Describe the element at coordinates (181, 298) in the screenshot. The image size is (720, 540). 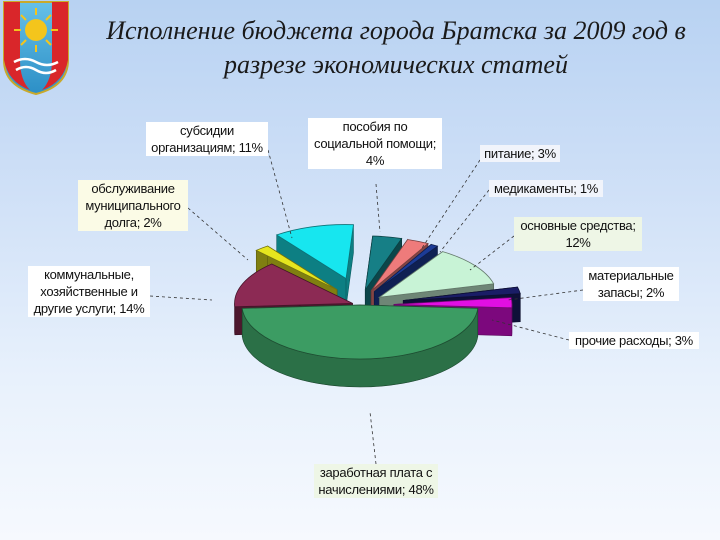
I see `leader-line-utilities` at that location.